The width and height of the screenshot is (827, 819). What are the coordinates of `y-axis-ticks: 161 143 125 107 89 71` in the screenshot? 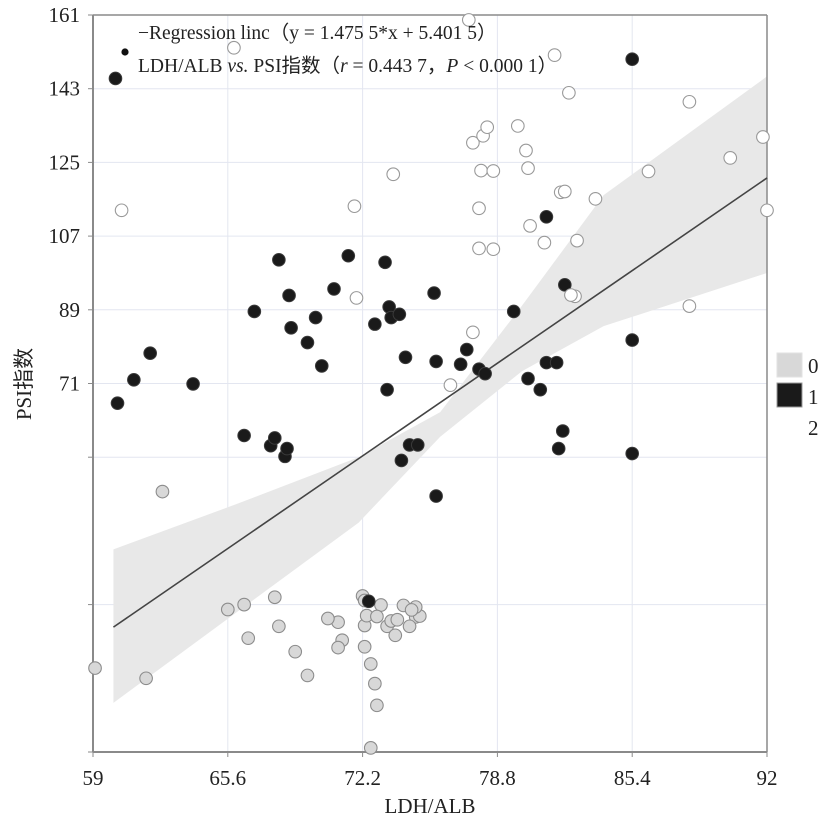 It's located at (71, 378).